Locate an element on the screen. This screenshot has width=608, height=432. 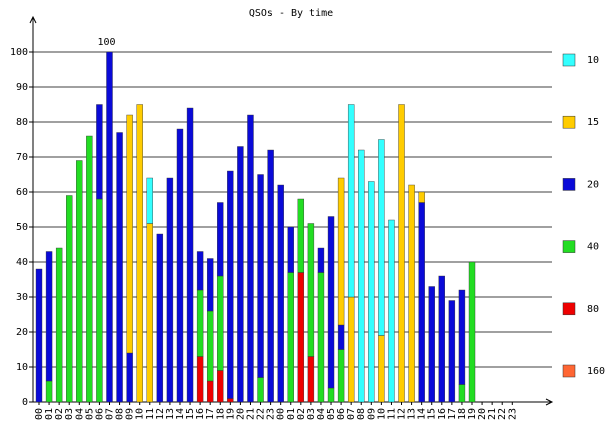
x-tick-label: 00 is located at coordinates (39, 414).